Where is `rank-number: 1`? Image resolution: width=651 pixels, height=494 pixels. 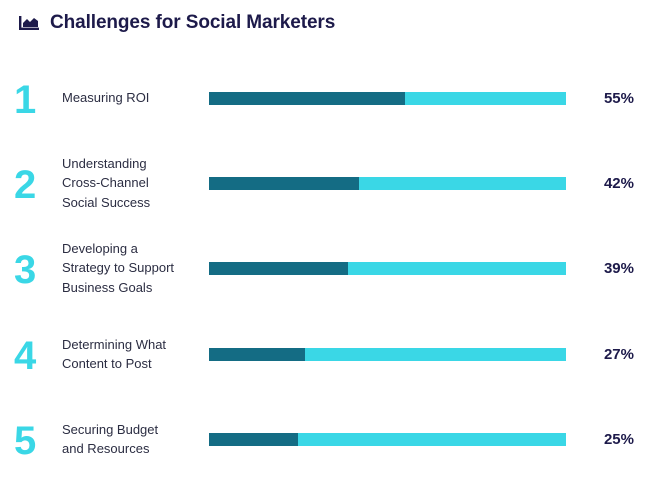
rank-number: 1 is located at coordinates (25, 100).